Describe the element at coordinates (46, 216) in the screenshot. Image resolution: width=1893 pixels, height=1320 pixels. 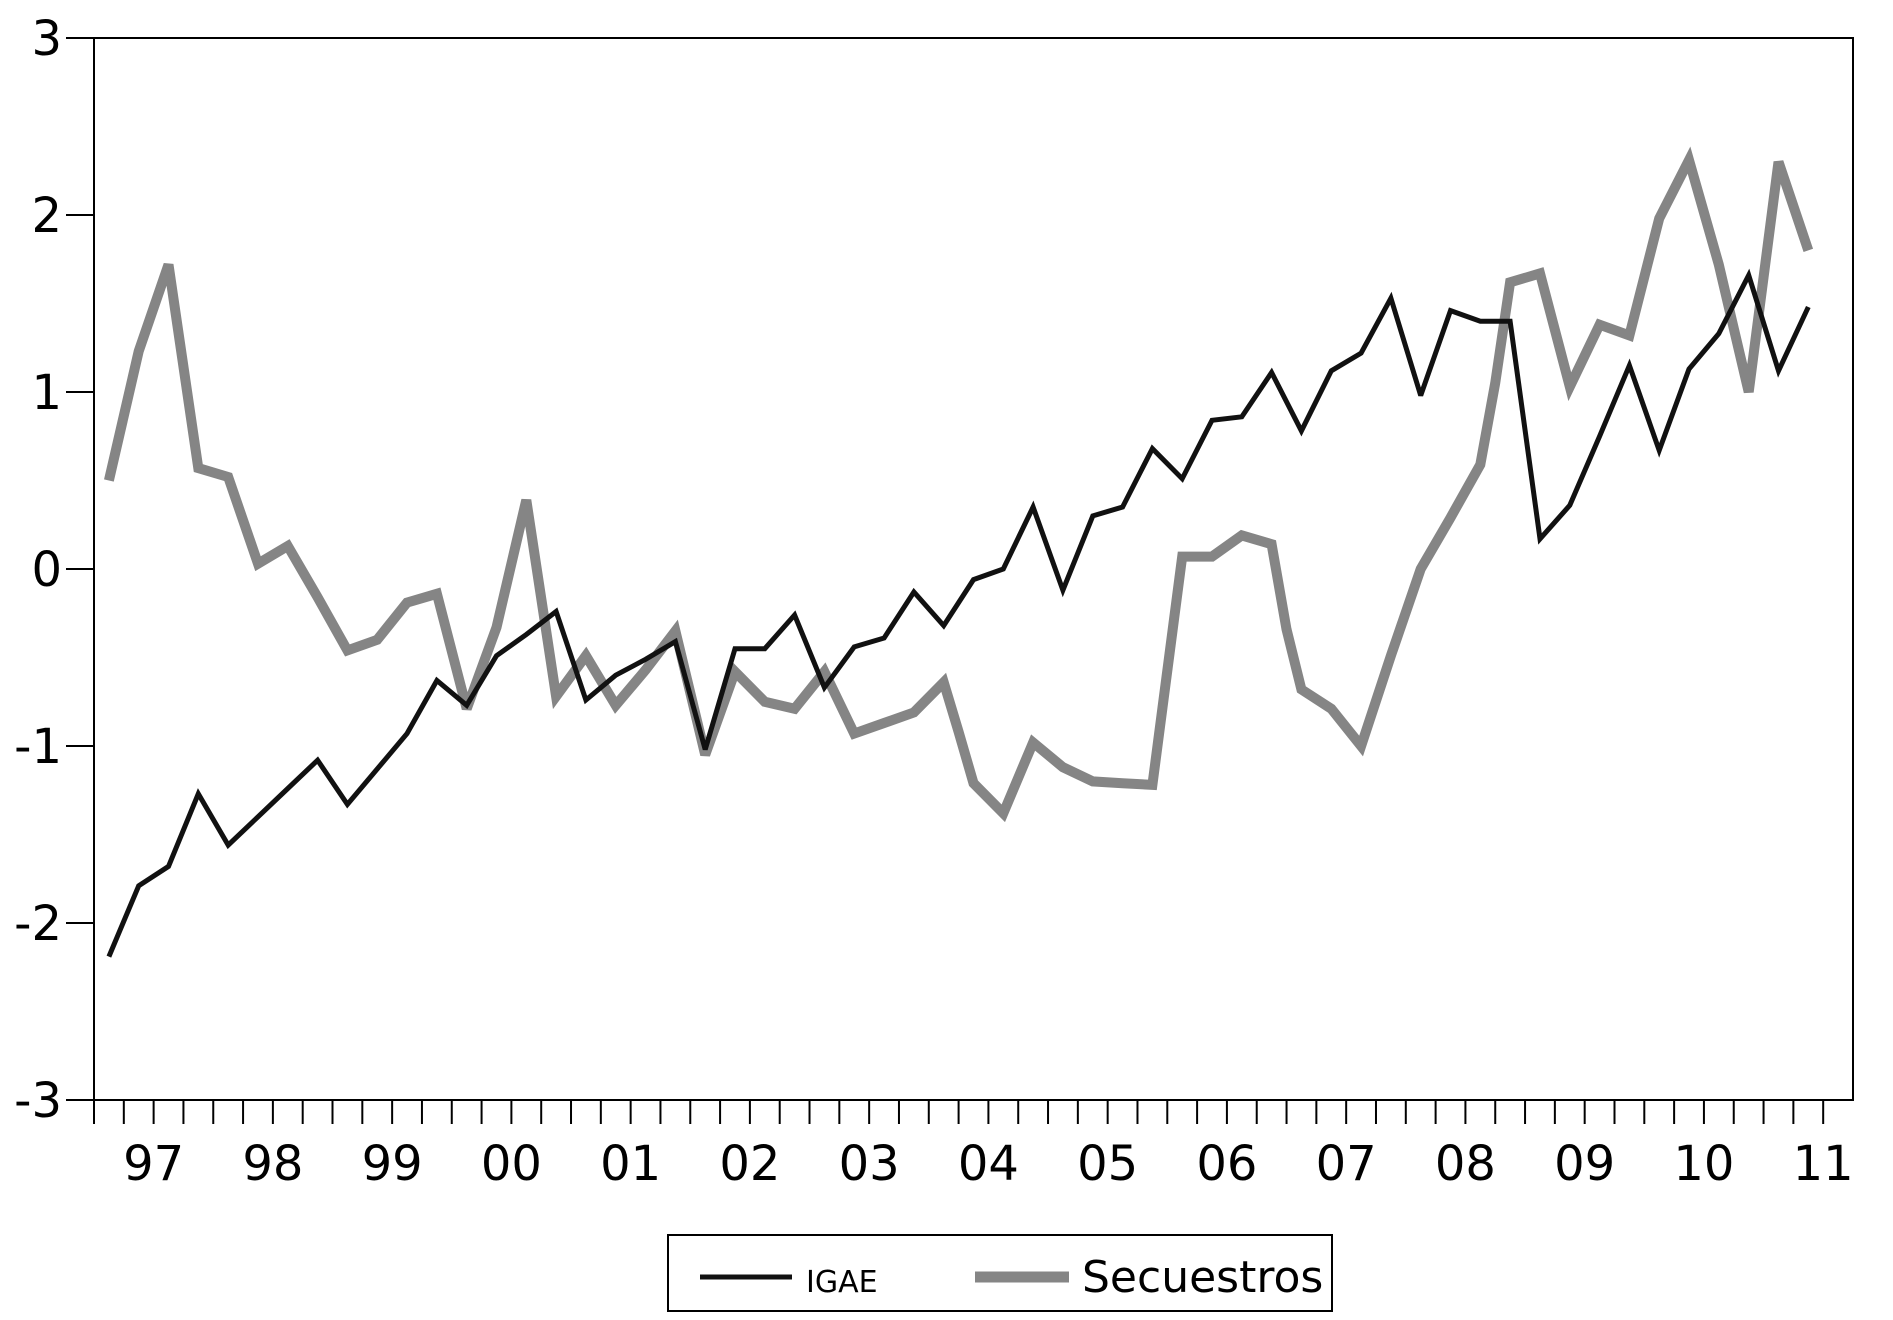
I see `y-tick-label: 2` at that location.